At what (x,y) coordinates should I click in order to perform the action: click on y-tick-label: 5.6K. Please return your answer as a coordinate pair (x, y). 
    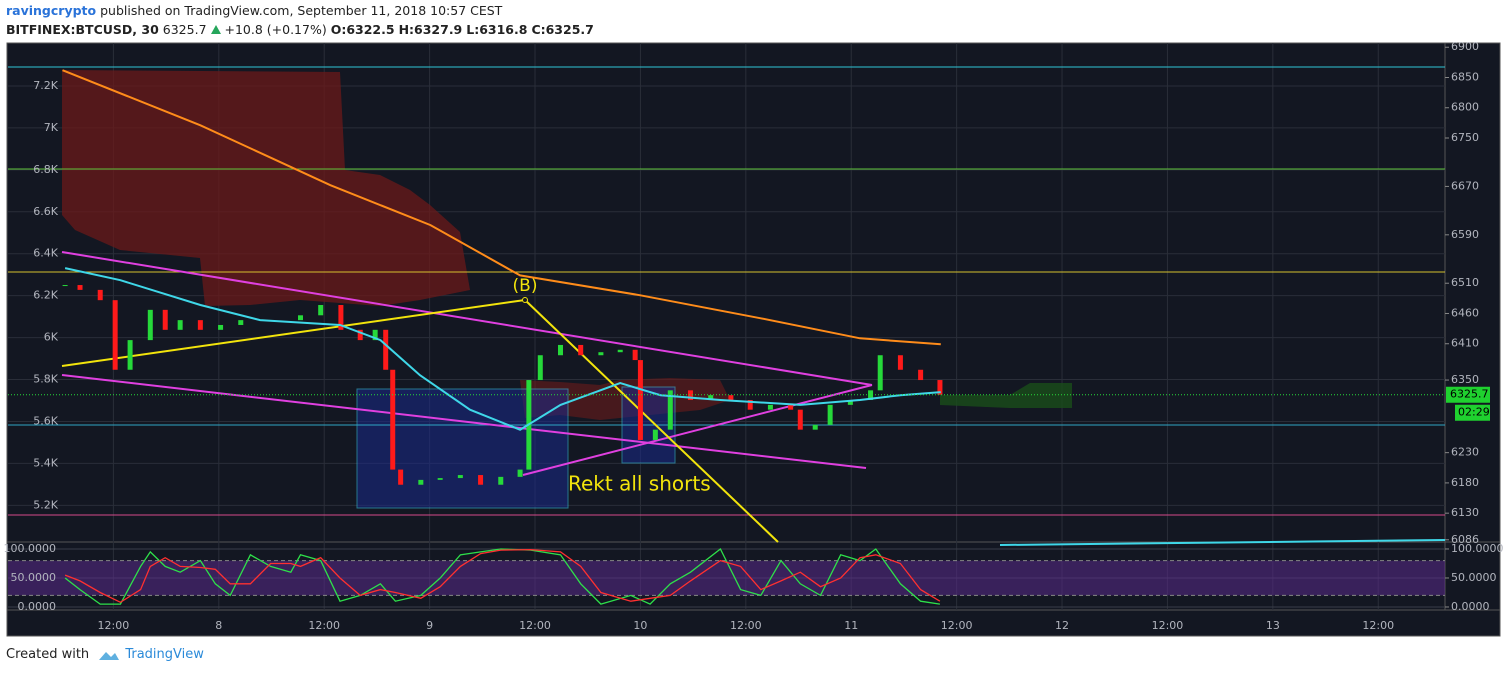
    Looking at the image, I should click on (45, 420).